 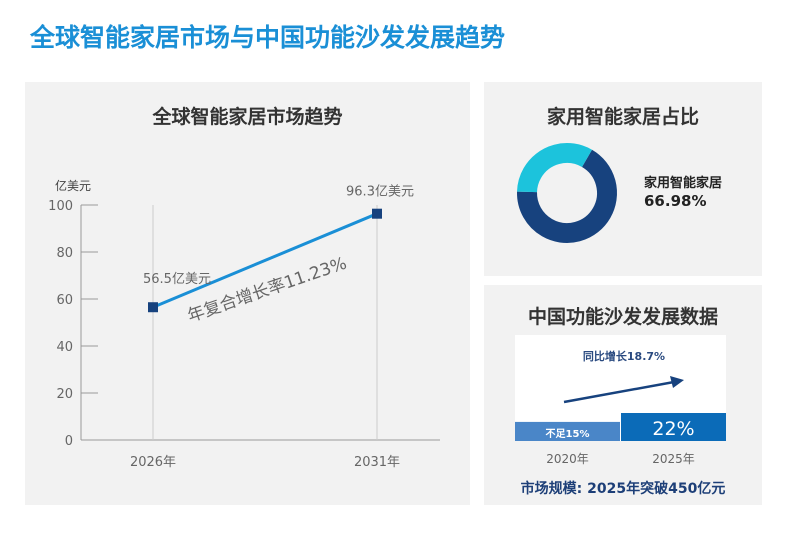 What do you see at coordinates (683, 183) in the screenshot?
I see `donut-label: 家用智能家居` at bounding box center [683, 183].